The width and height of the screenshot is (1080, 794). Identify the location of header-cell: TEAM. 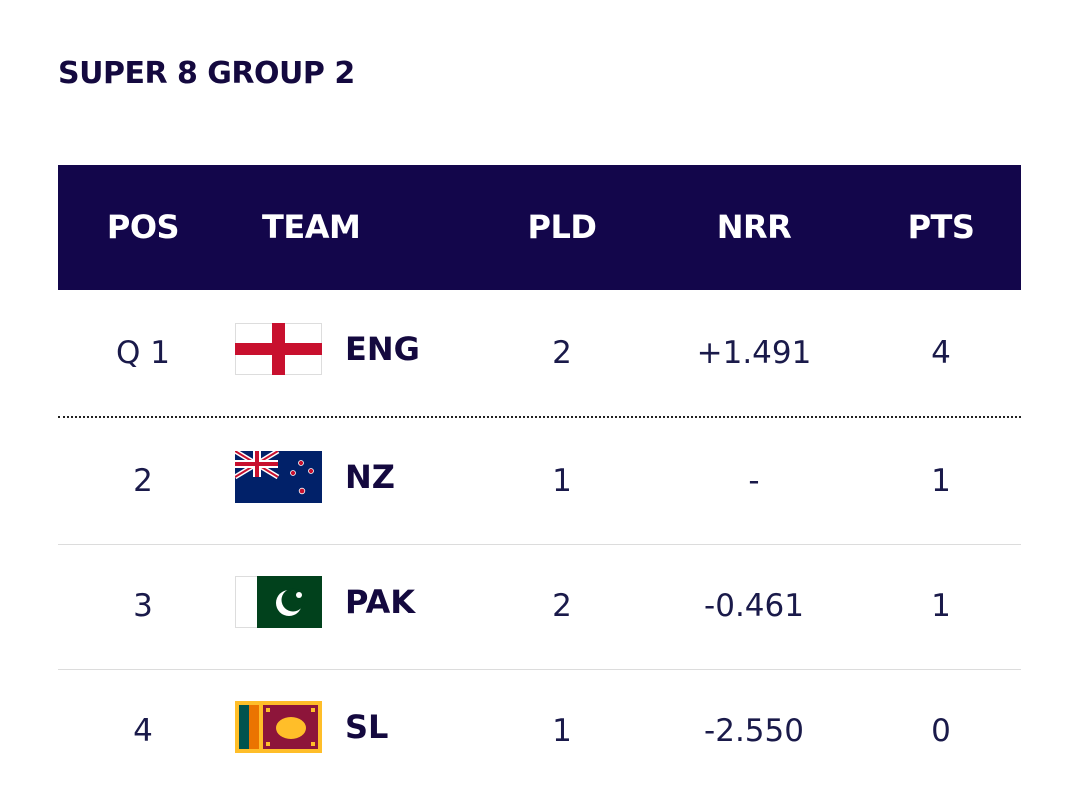
(311, 227).